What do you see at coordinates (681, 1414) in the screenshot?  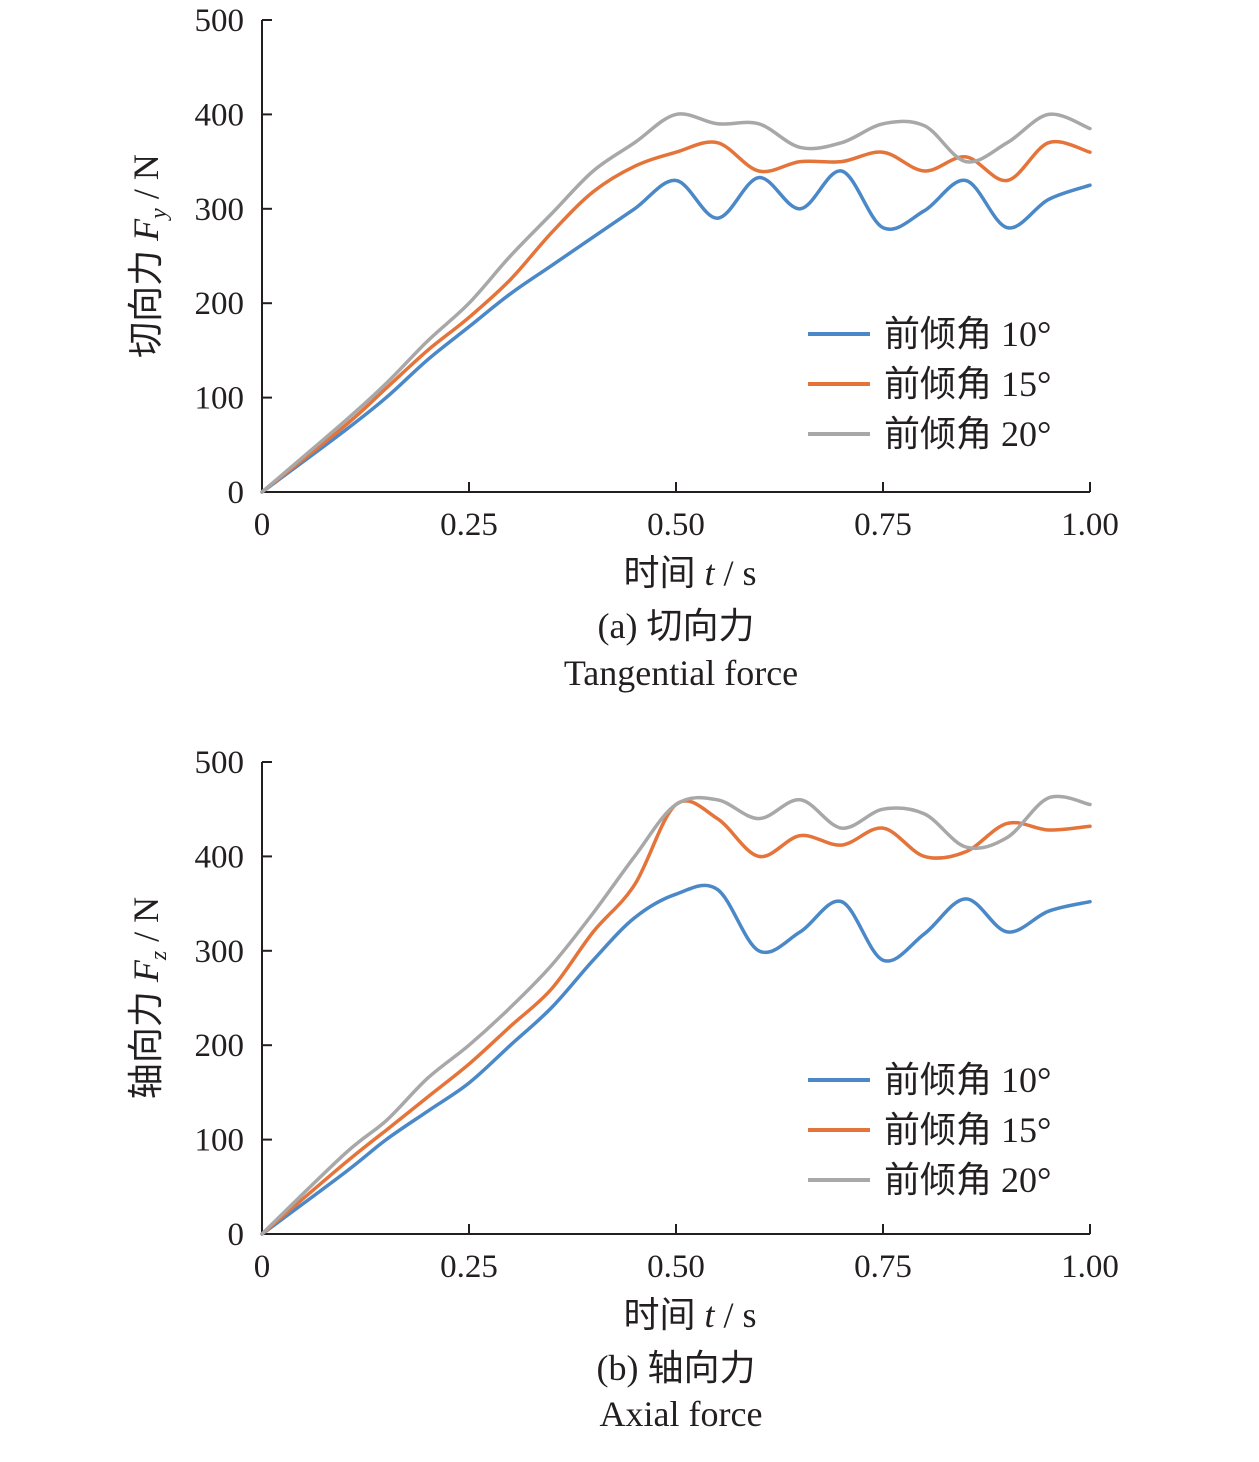 I see `caption-english: Axial force` at bounding box center [681, 1414].